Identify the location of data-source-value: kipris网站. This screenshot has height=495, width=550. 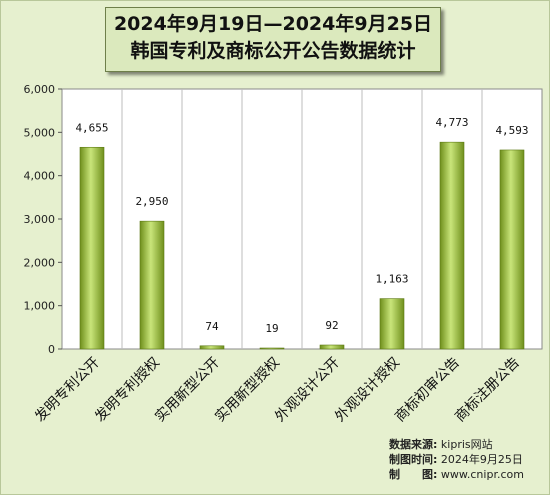
(466, 444).